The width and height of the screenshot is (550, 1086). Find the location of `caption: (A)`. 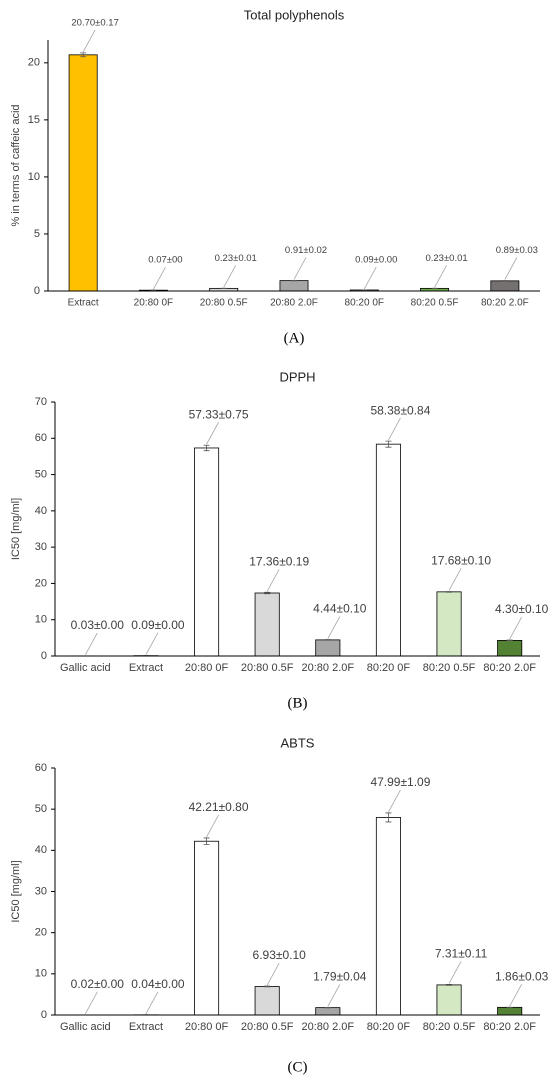

caption: (A) is located at coordinates (294, 338).